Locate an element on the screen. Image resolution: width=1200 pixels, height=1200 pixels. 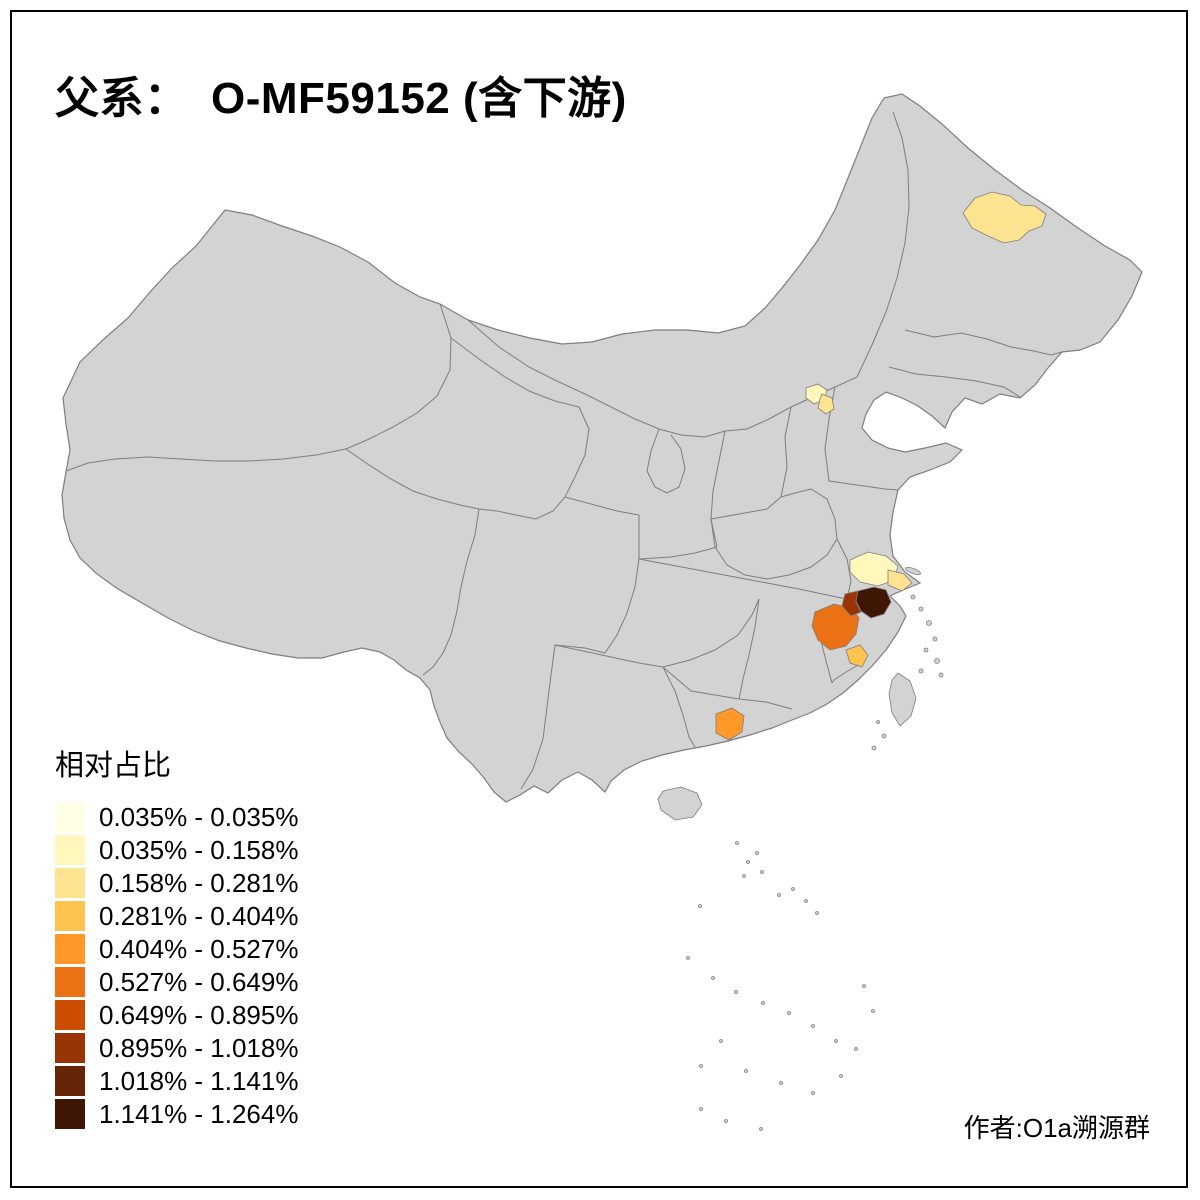
hainan-island is located at coordinates (680, 803).